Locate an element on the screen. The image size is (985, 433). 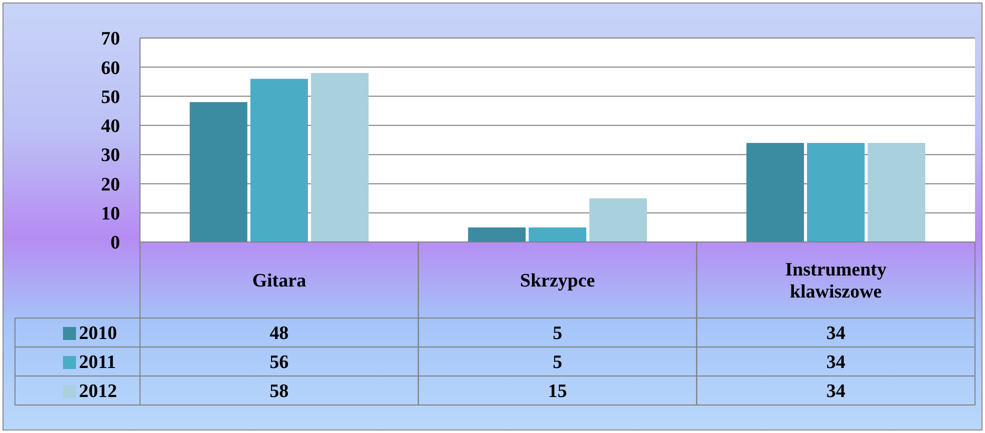
legend-label: 2010 is located at coordinates (98, 333).